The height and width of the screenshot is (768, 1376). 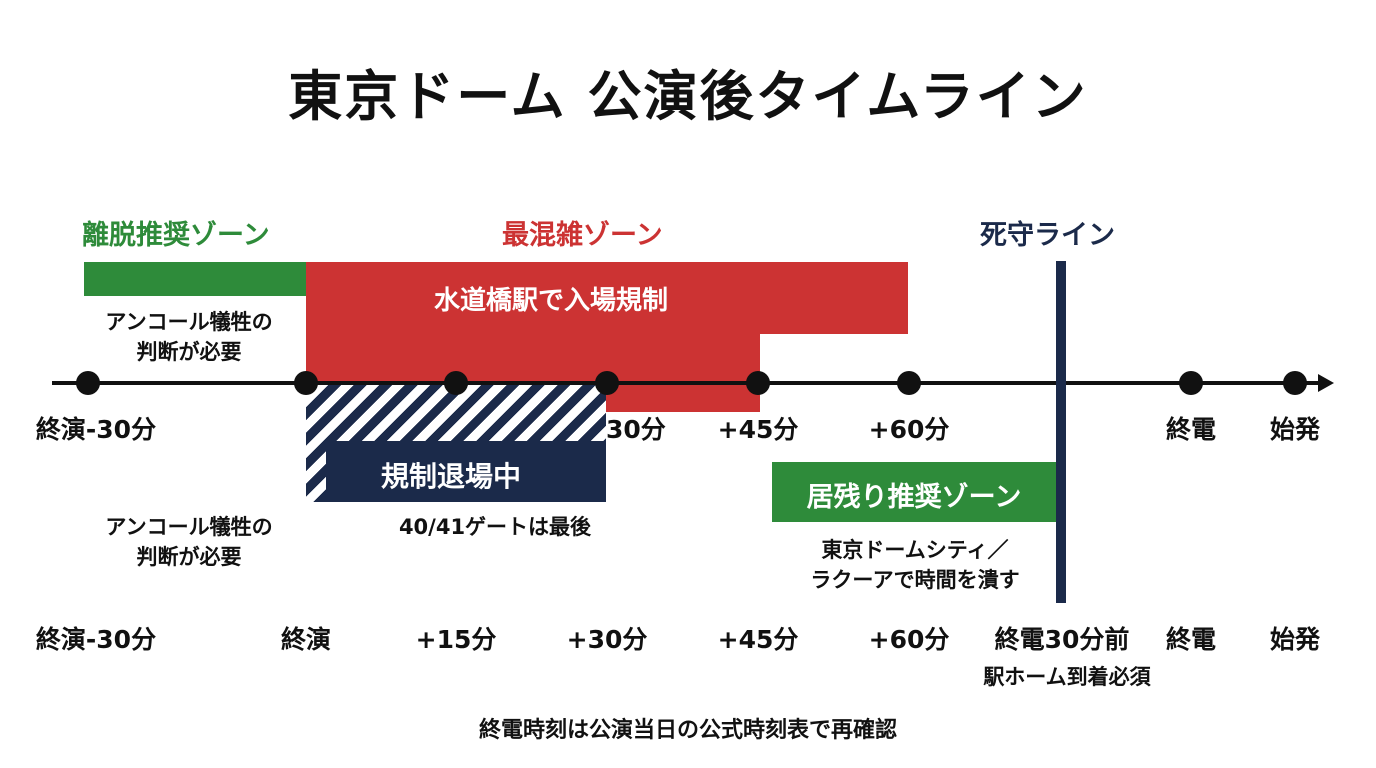 I want to click on lower-note-line2: 判断が必要, so click(x=189, y=557).